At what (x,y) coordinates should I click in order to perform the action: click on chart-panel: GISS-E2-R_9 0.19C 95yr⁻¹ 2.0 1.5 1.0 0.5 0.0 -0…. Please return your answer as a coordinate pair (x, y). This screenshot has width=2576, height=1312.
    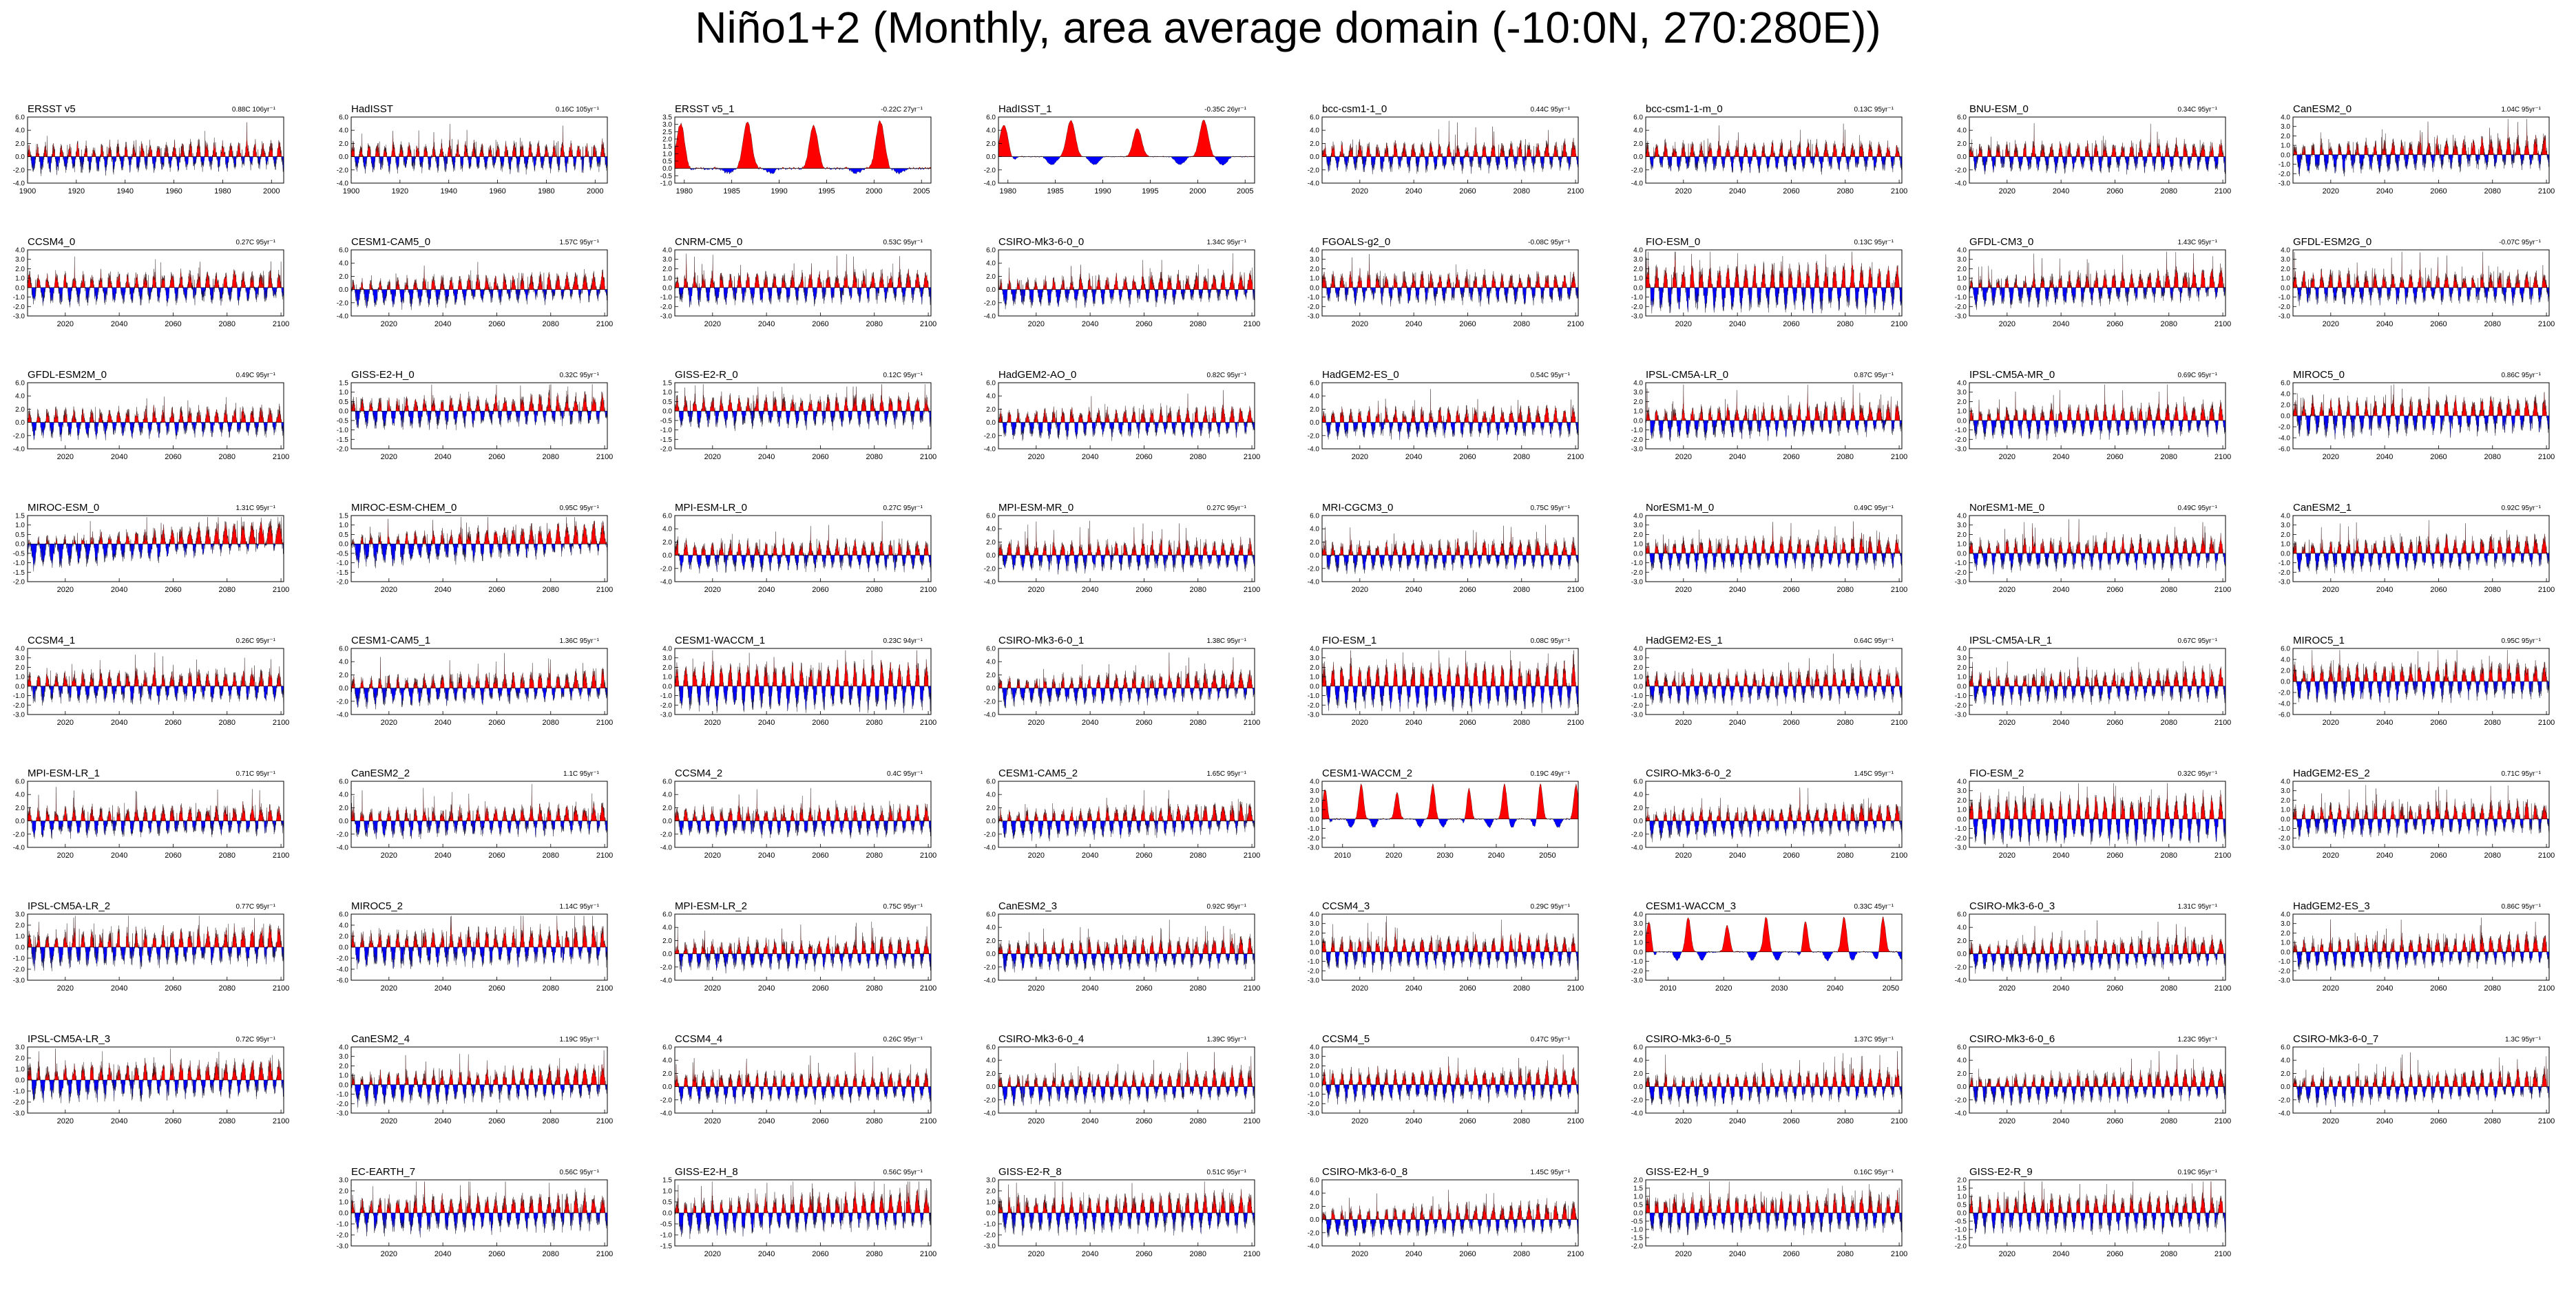
    Looking at the image, I should click on (2103, 1232).